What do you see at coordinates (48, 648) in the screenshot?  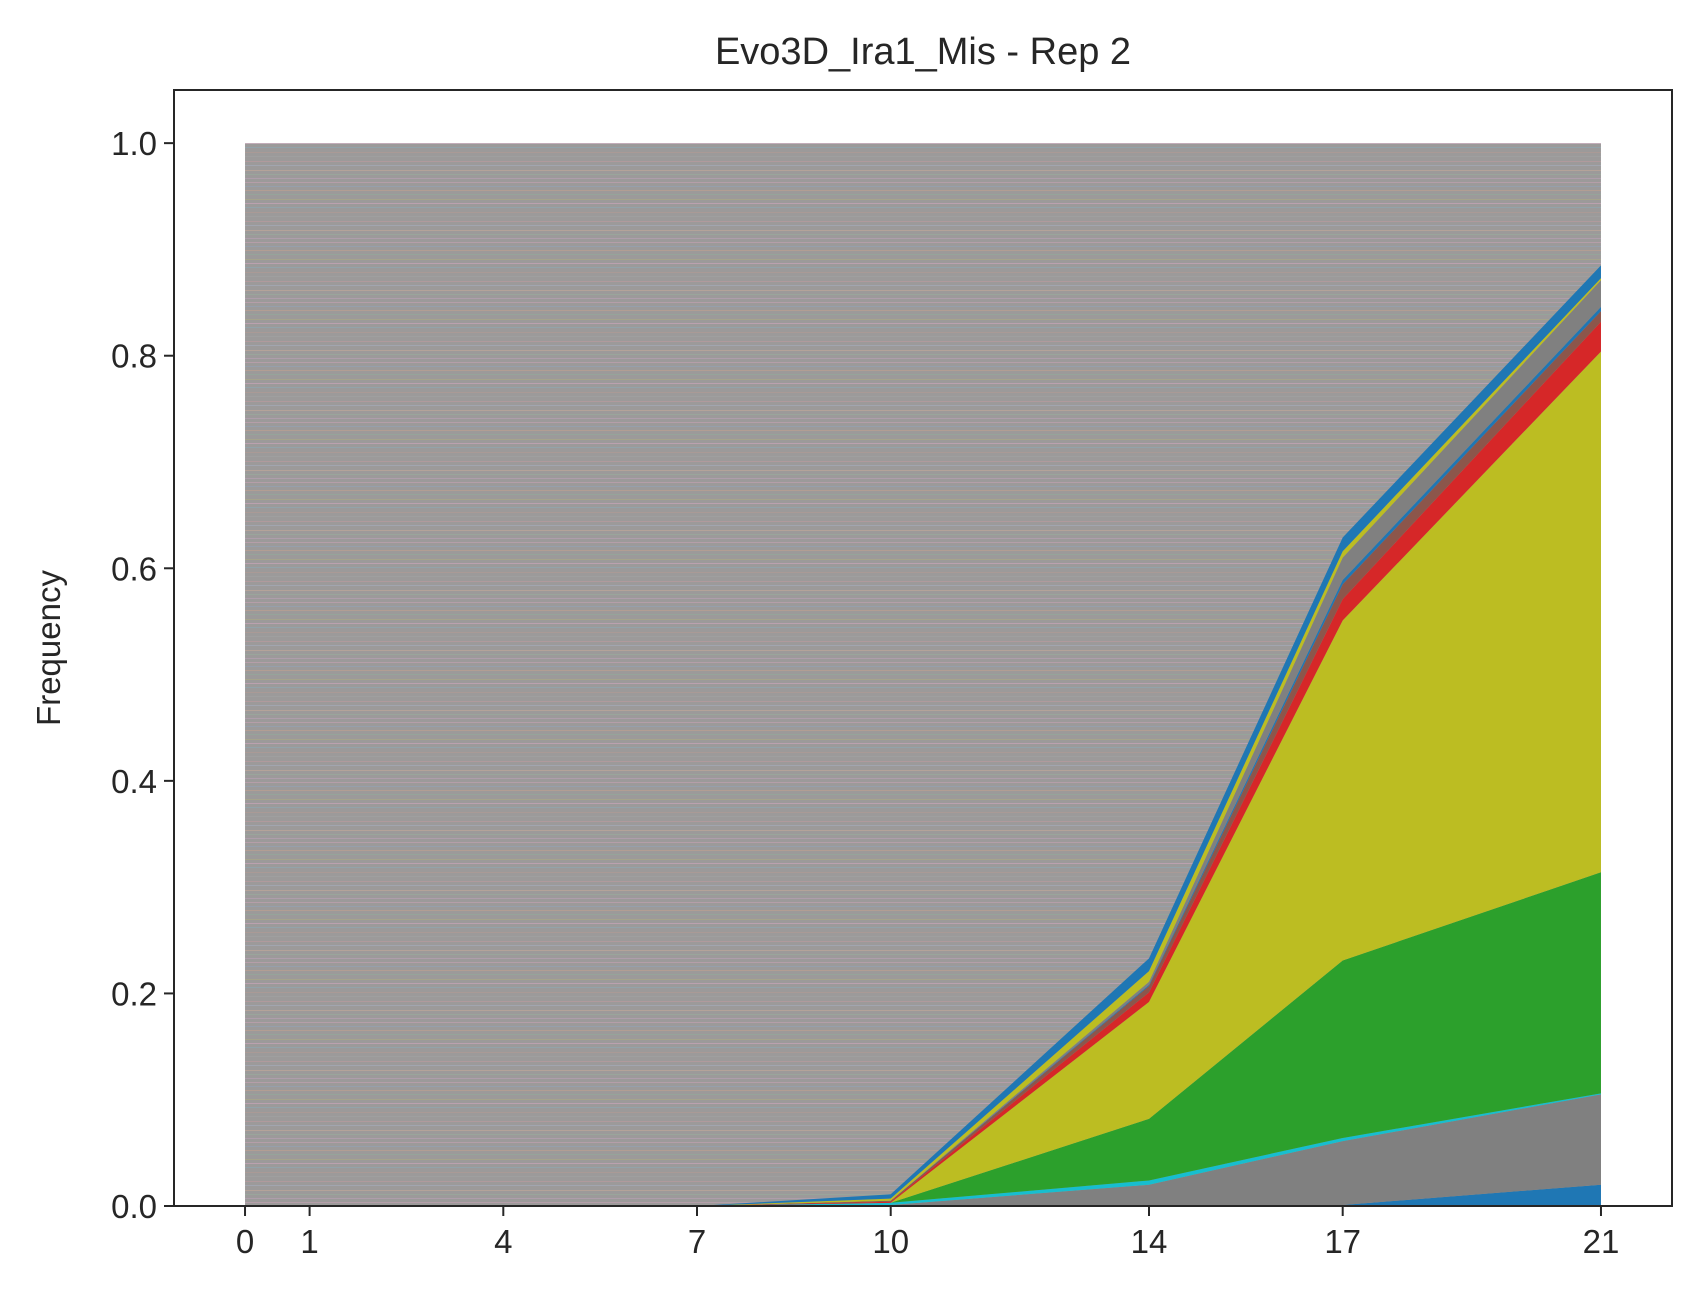 I see `y-axis-label: Frequency` at bounding box center [48, 648].